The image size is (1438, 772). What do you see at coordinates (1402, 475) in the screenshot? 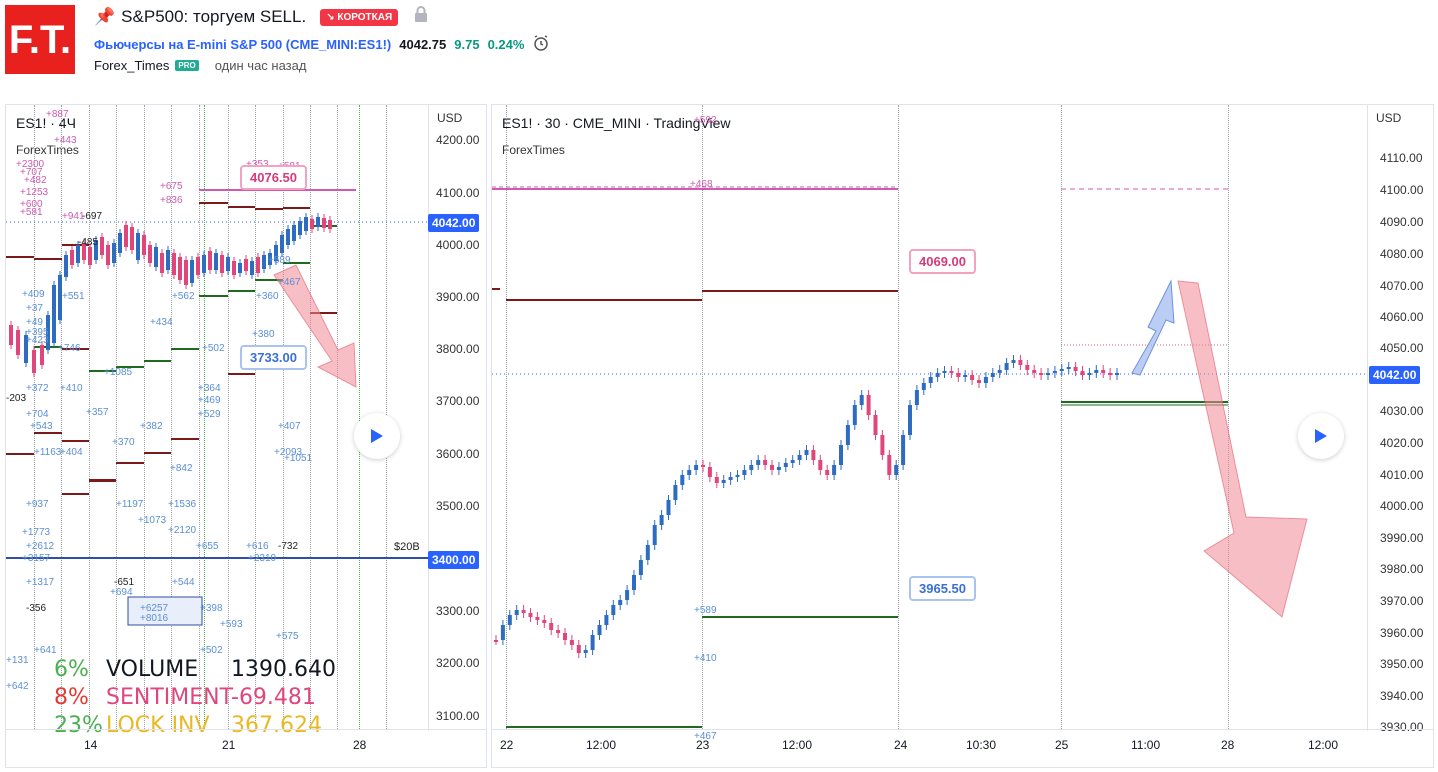
I see `price-tick: 4010.00` at bounding box center [1402, 475].